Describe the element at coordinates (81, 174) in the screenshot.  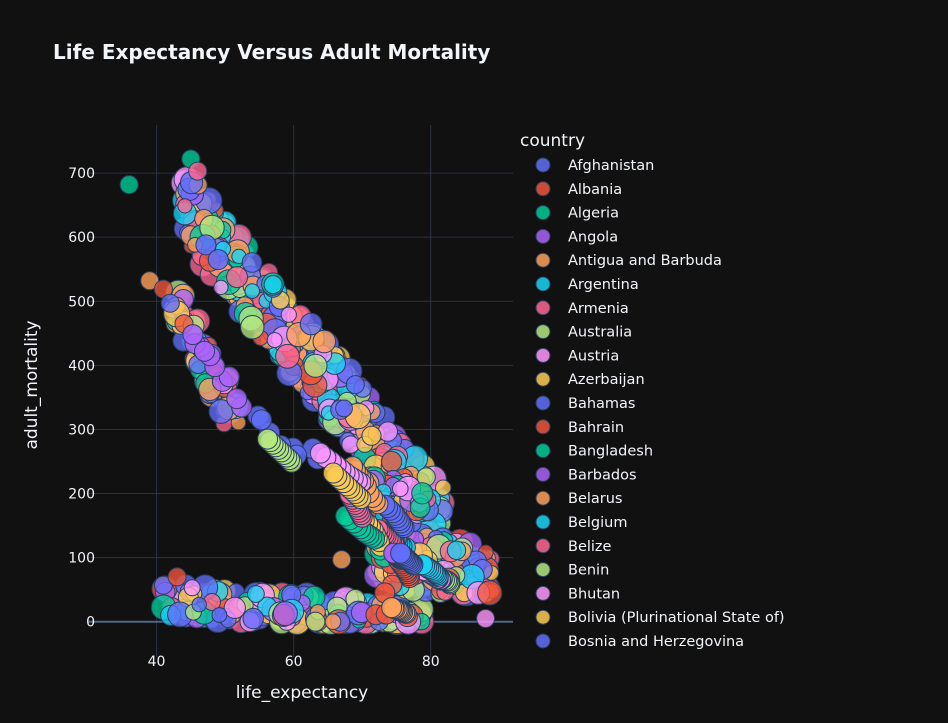
I see `y-tick-label: 700` at that location.